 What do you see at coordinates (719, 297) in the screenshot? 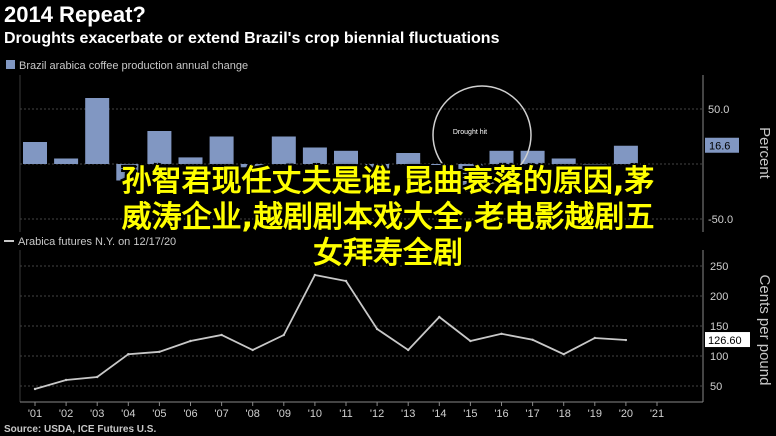
I see `line-tick-label: 200` at bounding box center [719, 297].